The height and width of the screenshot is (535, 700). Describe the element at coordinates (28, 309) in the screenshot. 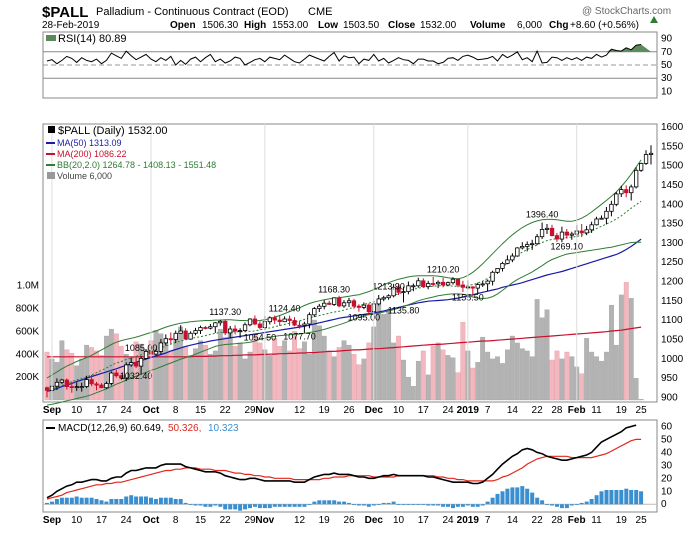

I see `volume-tick-label: 800K` at that location.